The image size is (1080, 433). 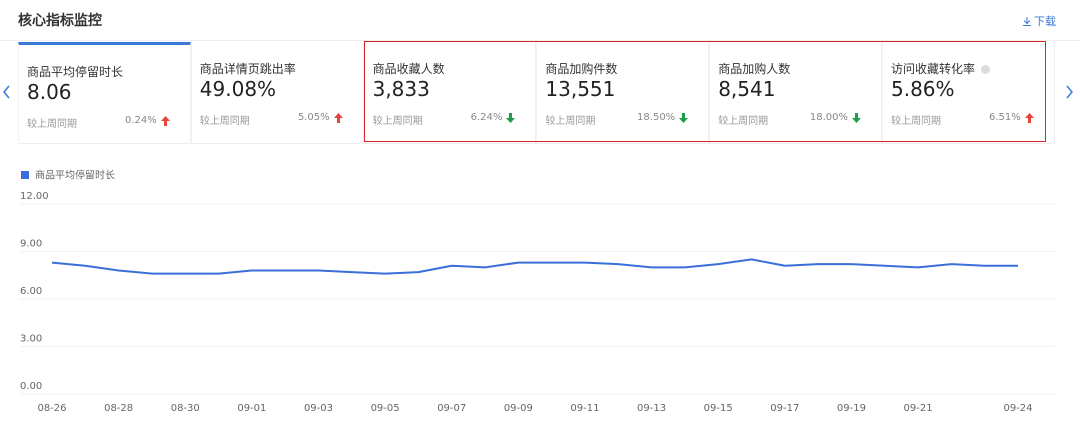 I want to click on kpi-change-value: 18.00%, so click(x=828, y=117).